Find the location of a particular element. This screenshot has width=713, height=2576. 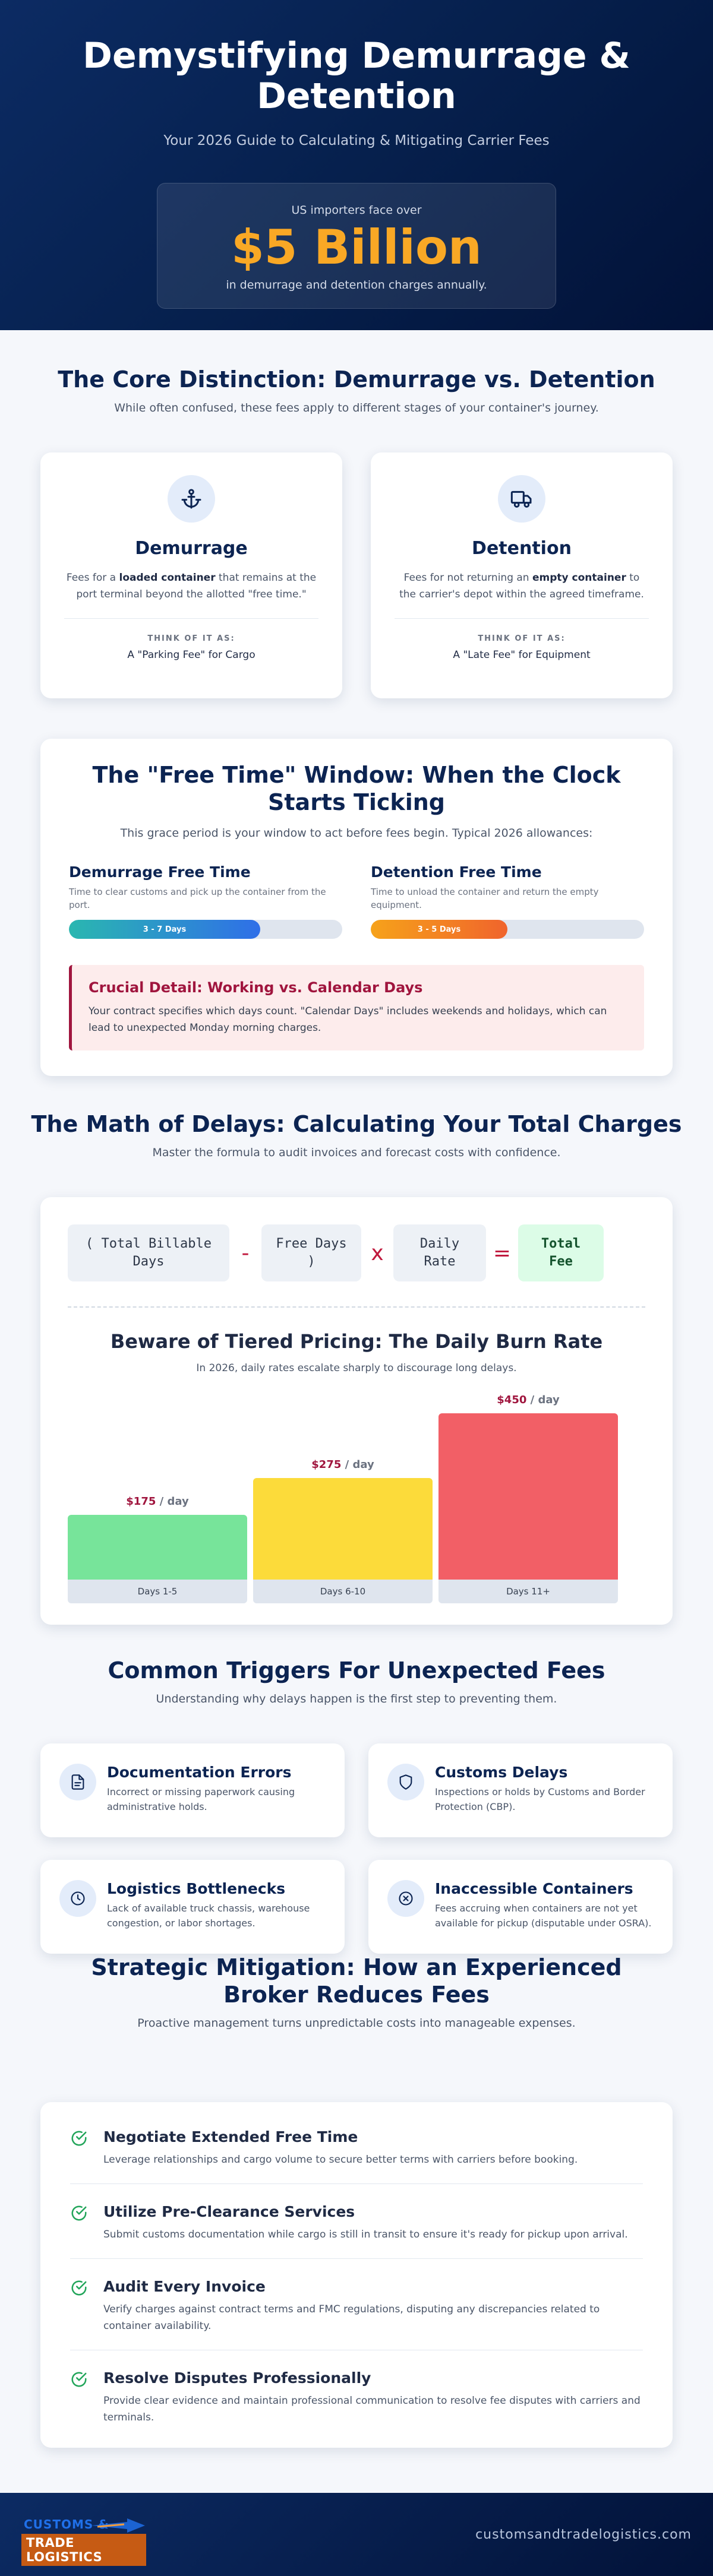

clock-icon is located at coordinates (77, 1898).